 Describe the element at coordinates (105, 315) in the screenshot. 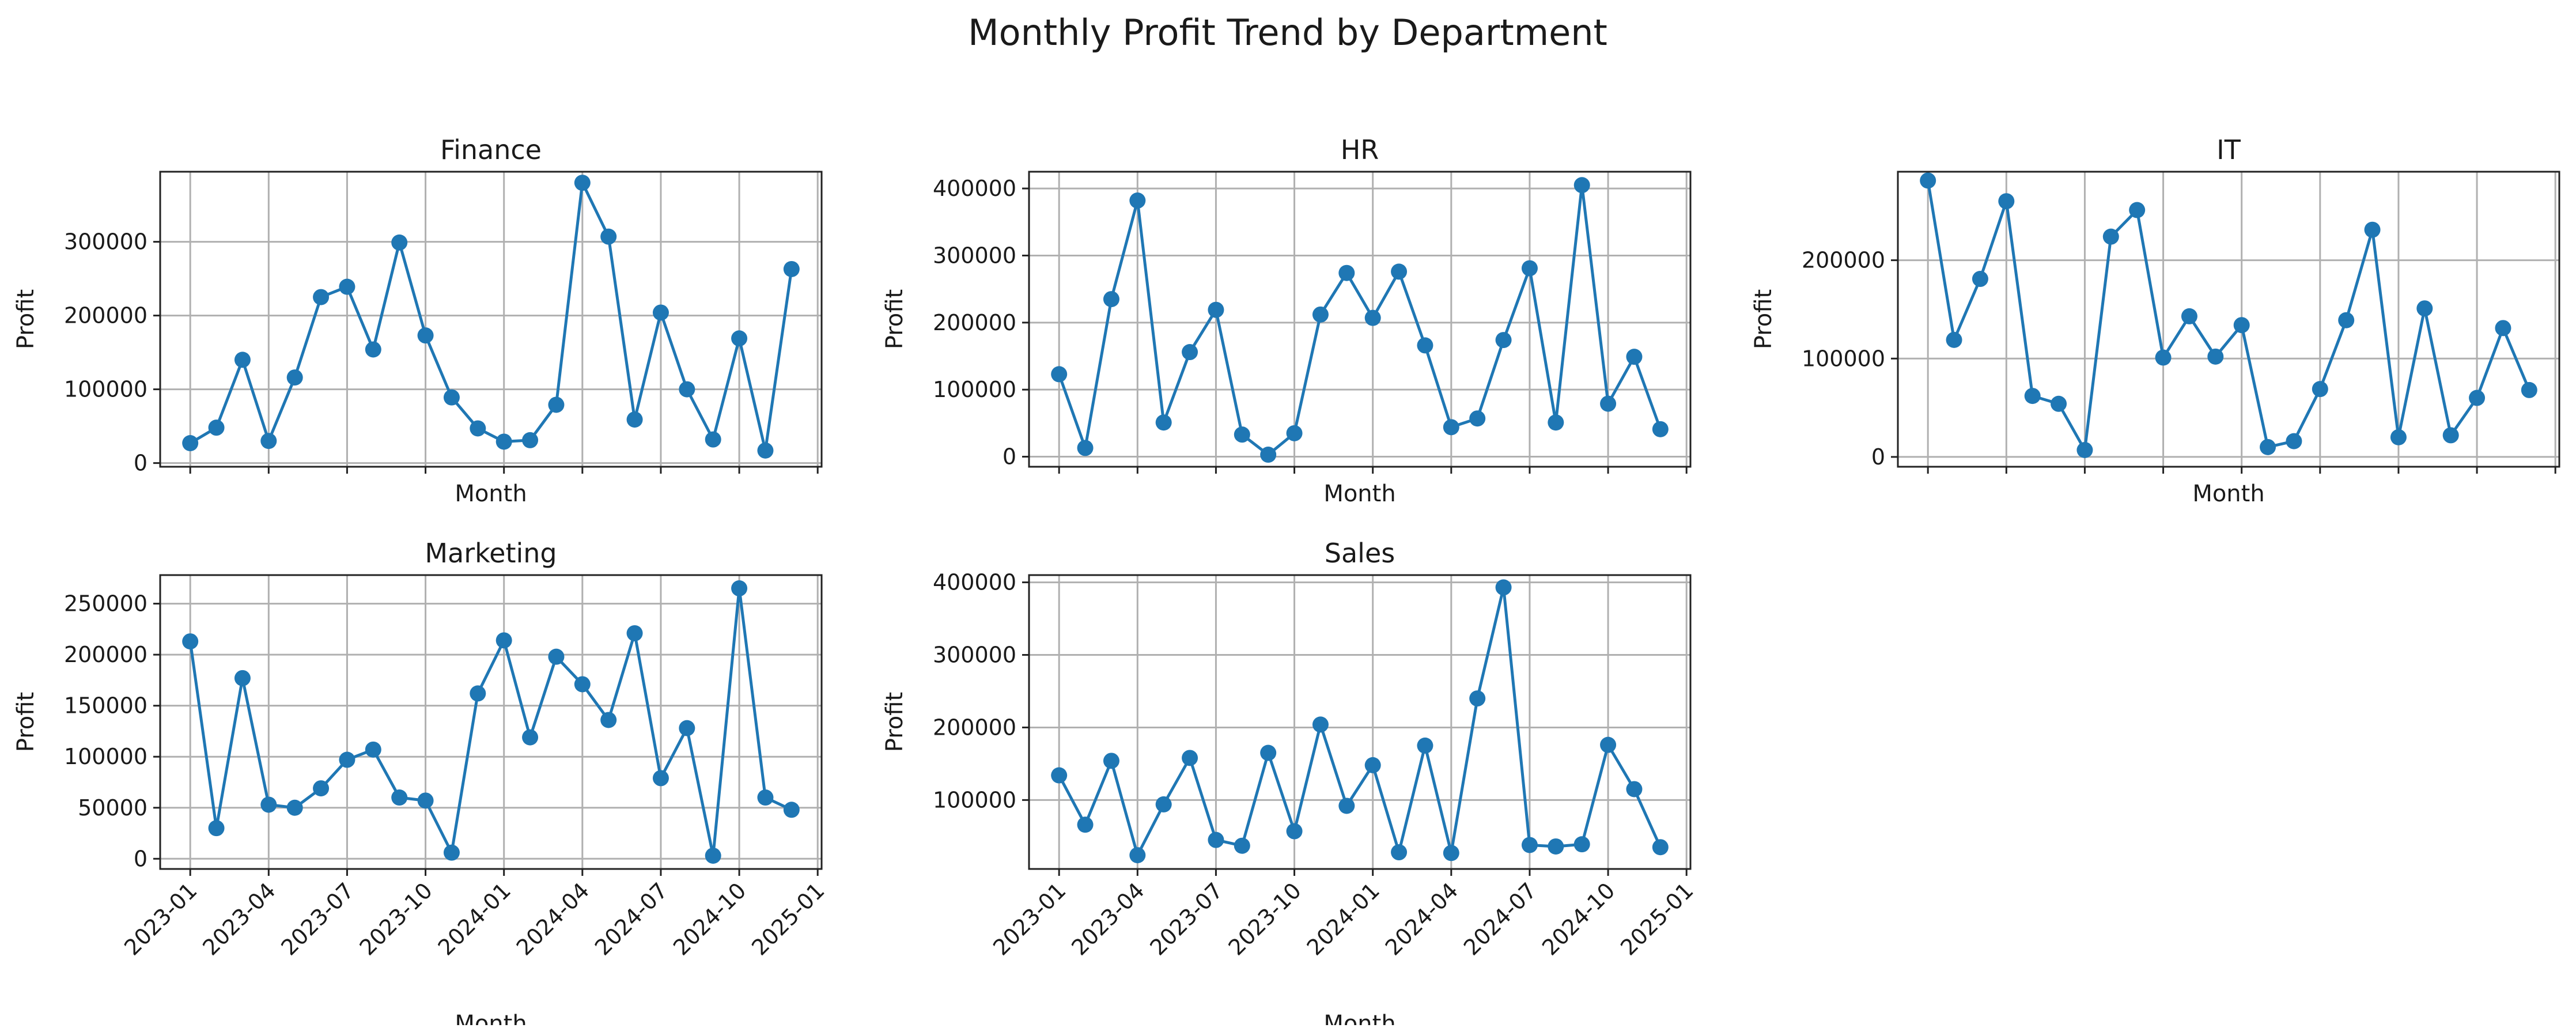

I see `y-tick-label: 200000` at that location.